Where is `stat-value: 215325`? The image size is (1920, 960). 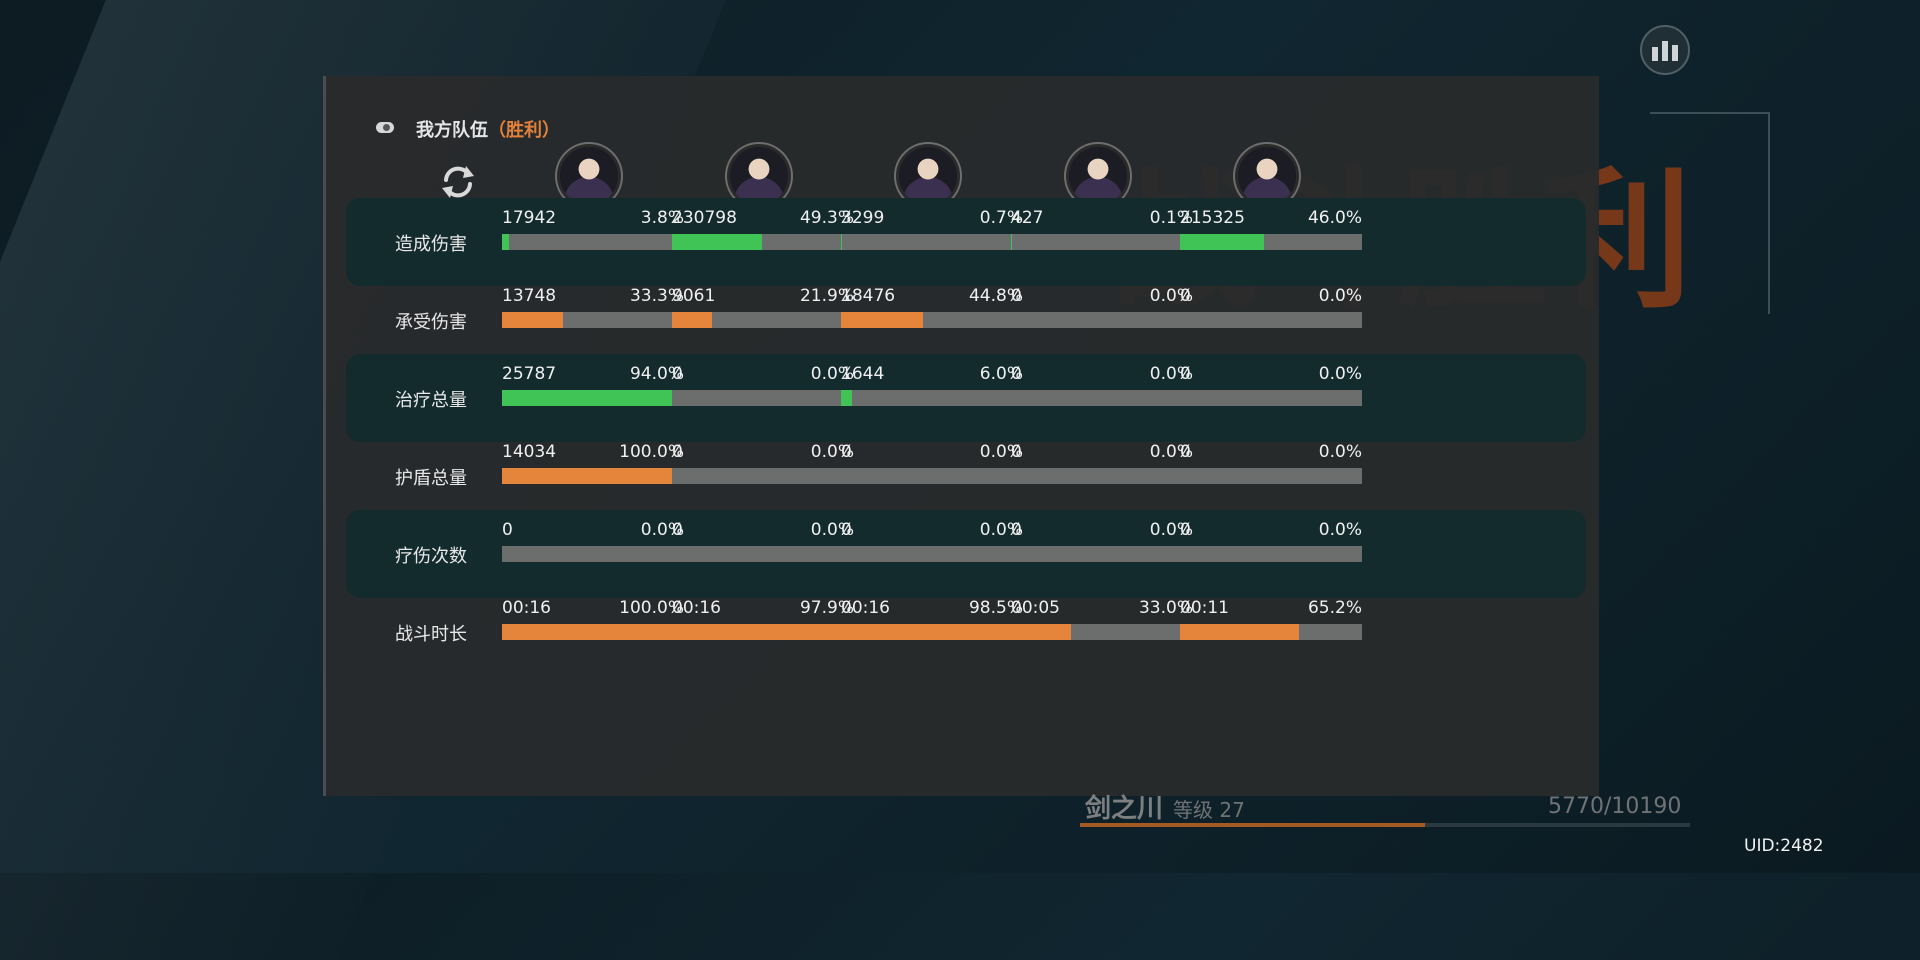 stat-value: 215325 is located at coordinates (1212, 218).